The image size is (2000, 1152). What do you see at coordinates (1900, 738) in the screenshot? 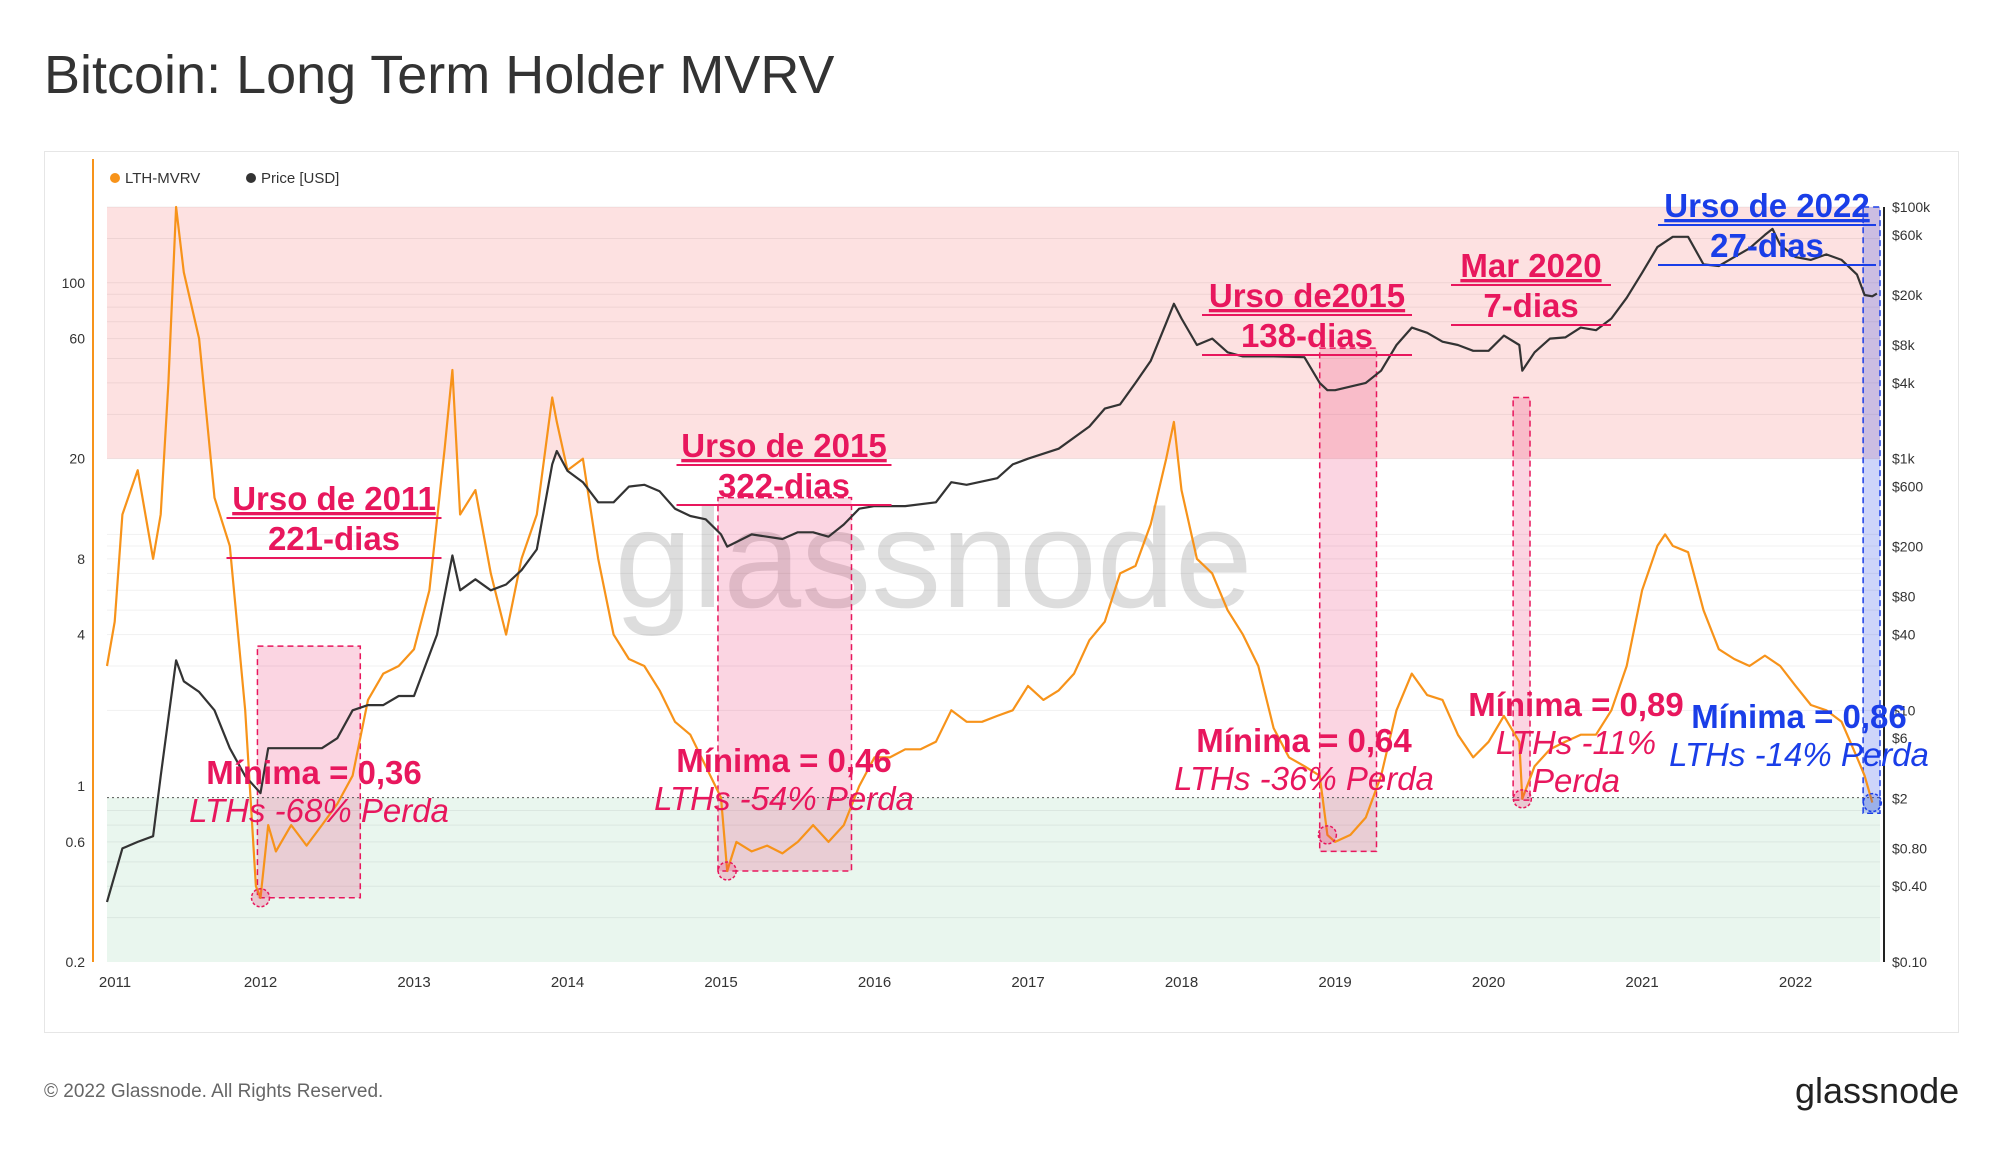
I see `right-tick-label: $6` at bounding box center [1900, 738].